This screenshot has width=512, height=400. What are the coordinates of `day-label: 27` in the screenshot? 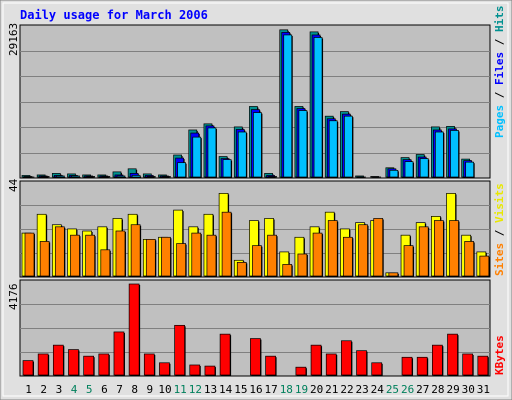 It's located at (422, 389).